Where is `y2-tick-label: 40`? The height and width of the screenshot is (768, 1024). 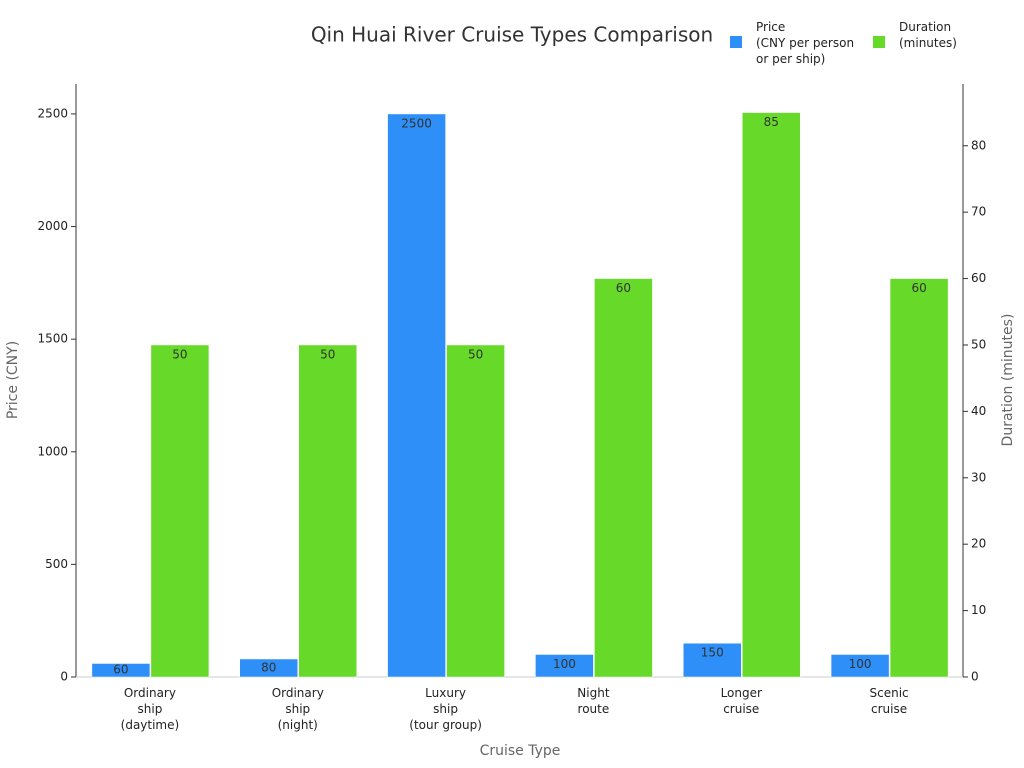
y2-tick-label: 40 is located at coordinates (978, 411).